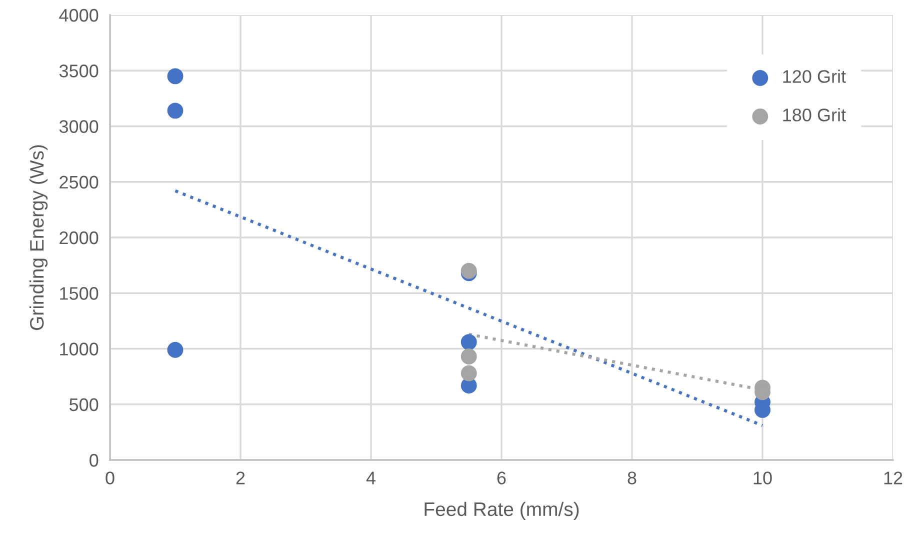 The width and height of the screenshot is (905, 542). What do you see at coordinates (78, 126) in the screenshot?
I see `y-tick-label: 3000` at bounding box center [78, 126].